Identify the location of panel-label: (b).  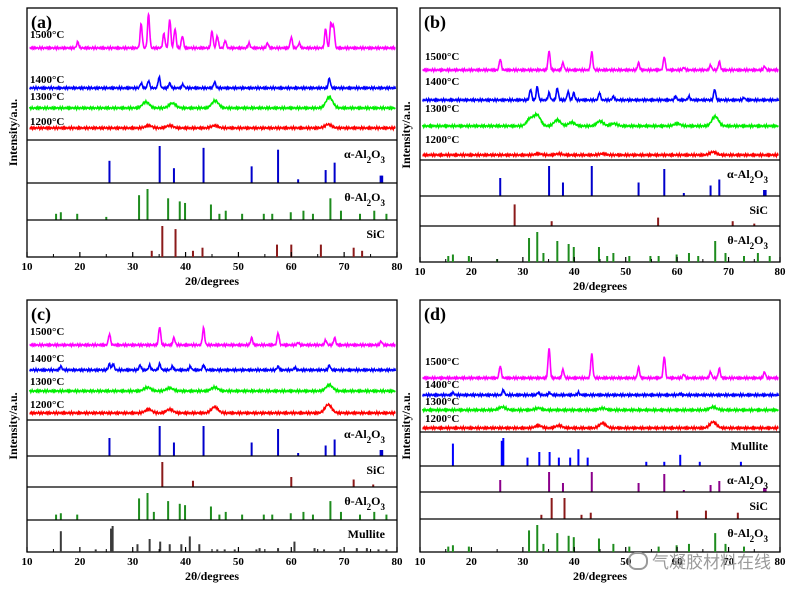
(435, 22).